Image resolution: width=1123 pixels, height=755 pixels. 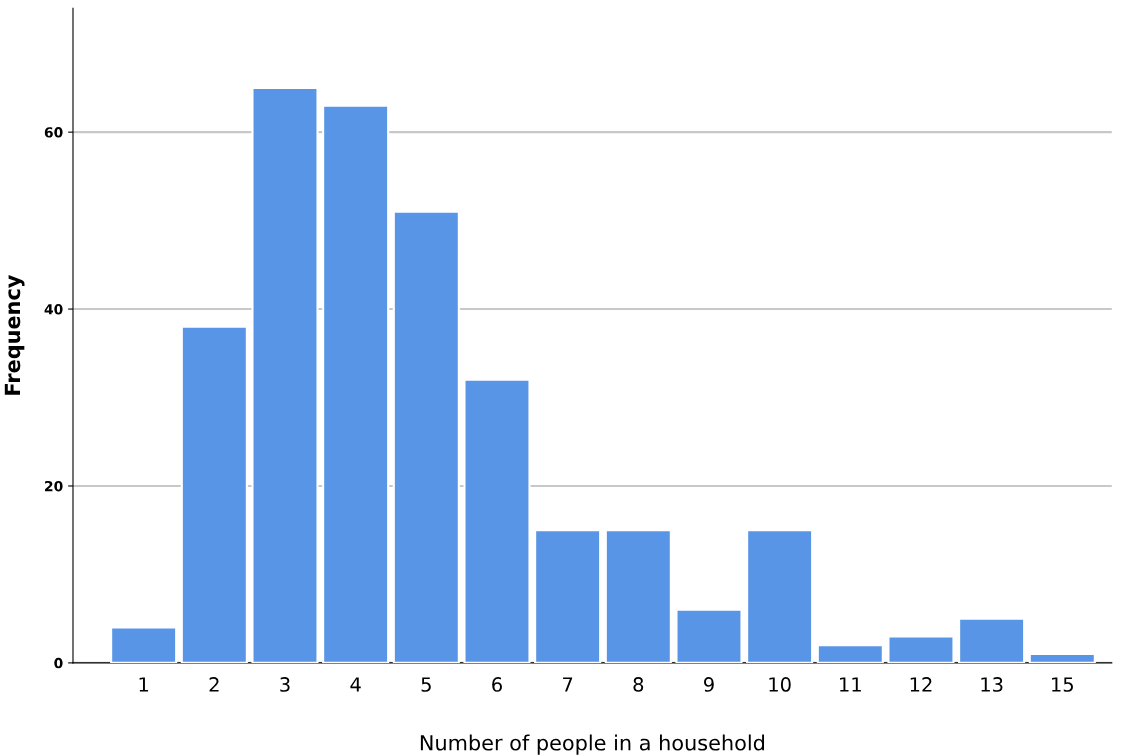 What do you see at coordinates (709, 684) in the screenshot?
I see `x-tick-label: 9` at bounding box center [709, 684].